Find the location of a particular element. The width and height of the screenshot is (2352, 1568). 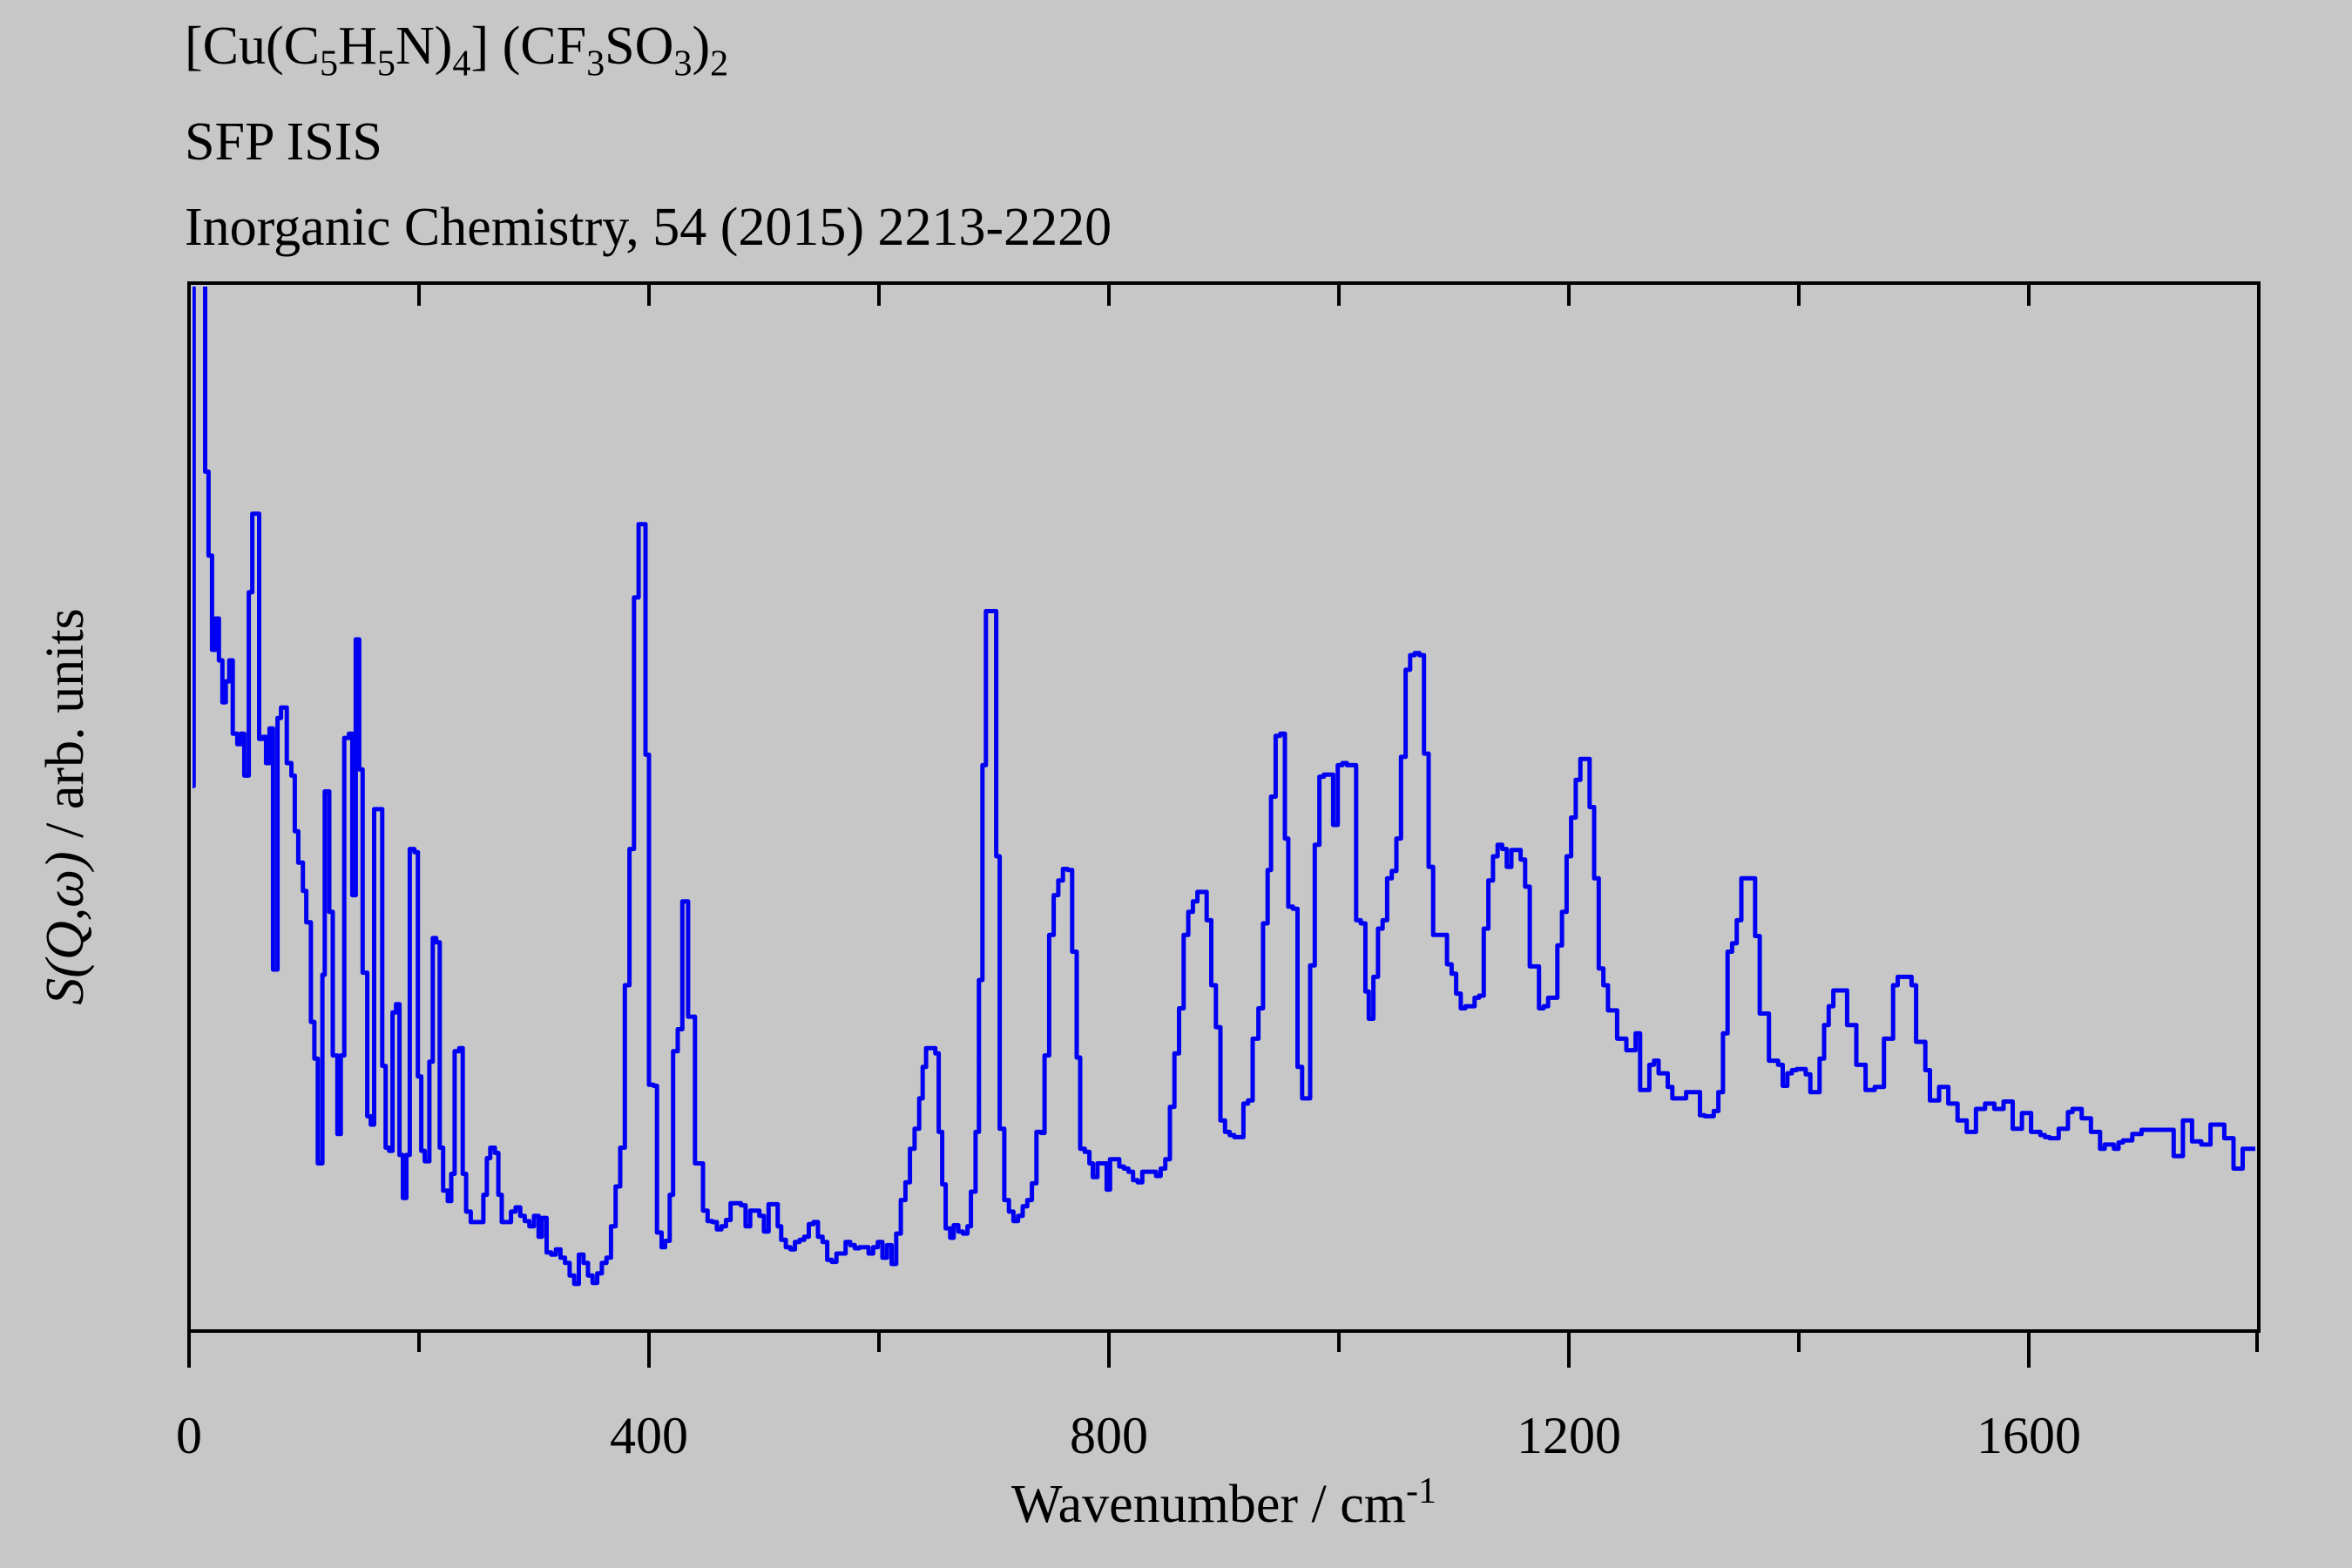

y-axis-label: S(Q,ω) / arb. units is located at coordinates (66, 806).